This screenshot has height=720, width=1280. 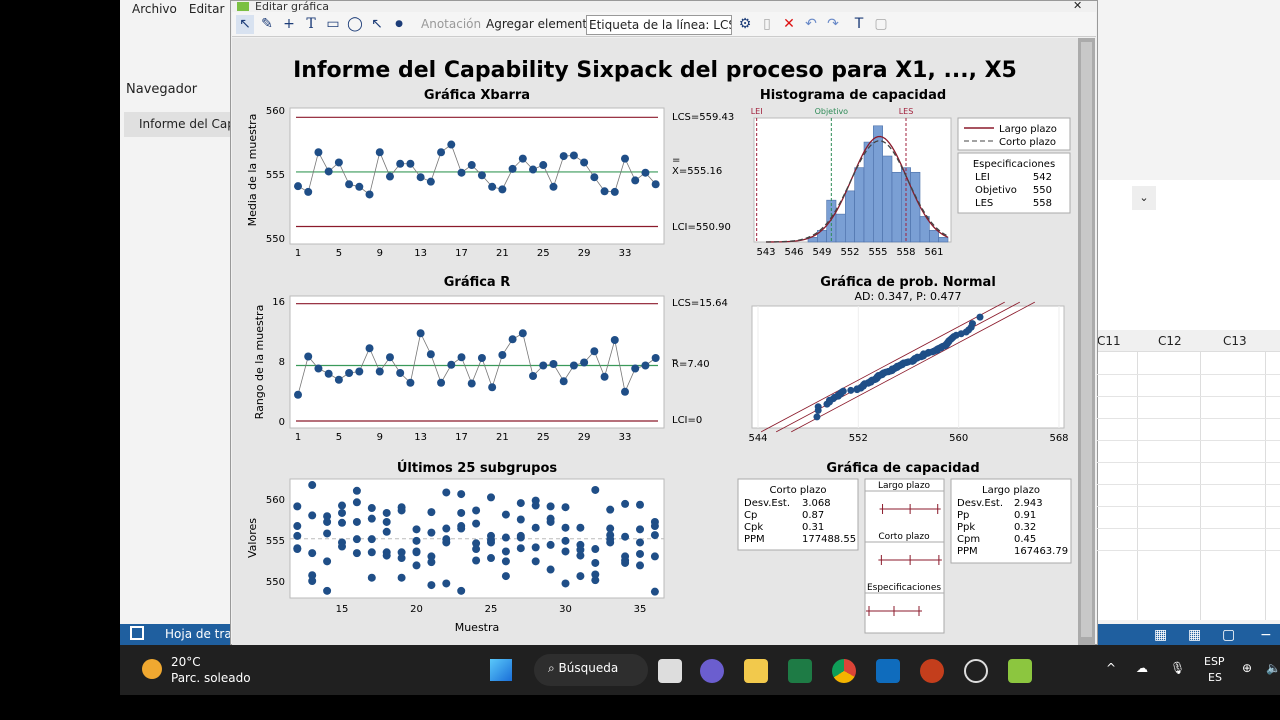 What do you see at coordinates (1041, 551) in the screenshot?
I see `long-term-stat-value: 167463.79` at bounding box center [1041, 551].